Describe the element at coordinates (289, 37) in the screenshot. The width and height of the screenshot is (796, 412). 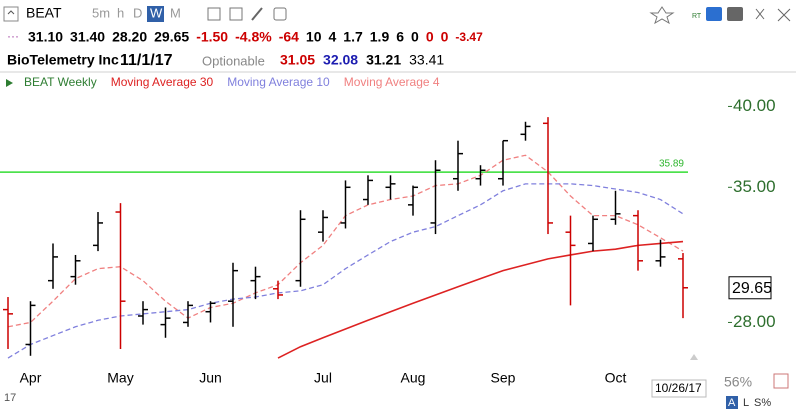
I see `quote-value: -64` at that location.